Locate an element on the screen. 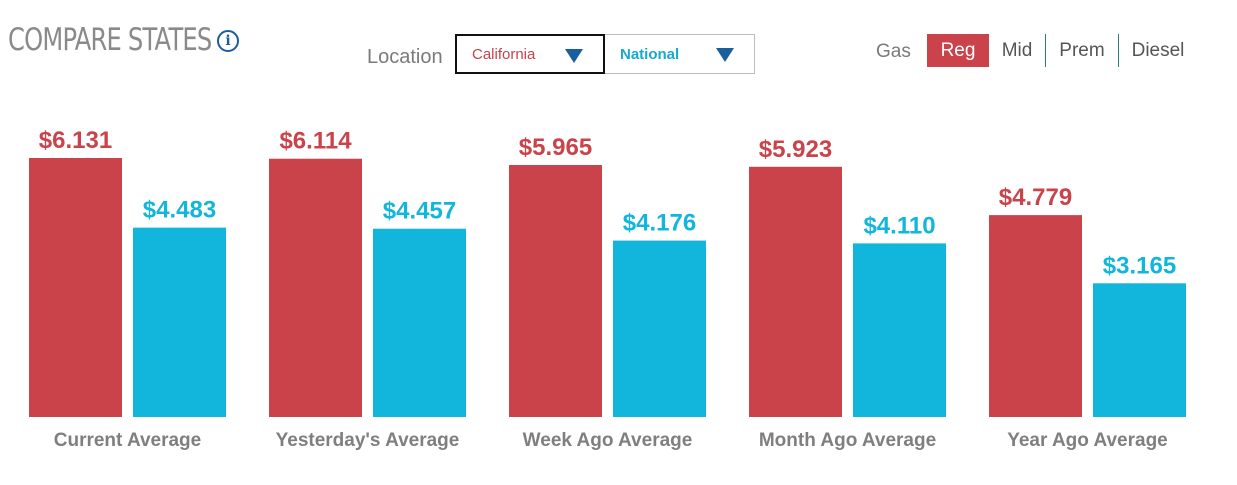 The width and height of the screenshot is (1237, 485). national-select-value: National is located at coordinates (650, 54).